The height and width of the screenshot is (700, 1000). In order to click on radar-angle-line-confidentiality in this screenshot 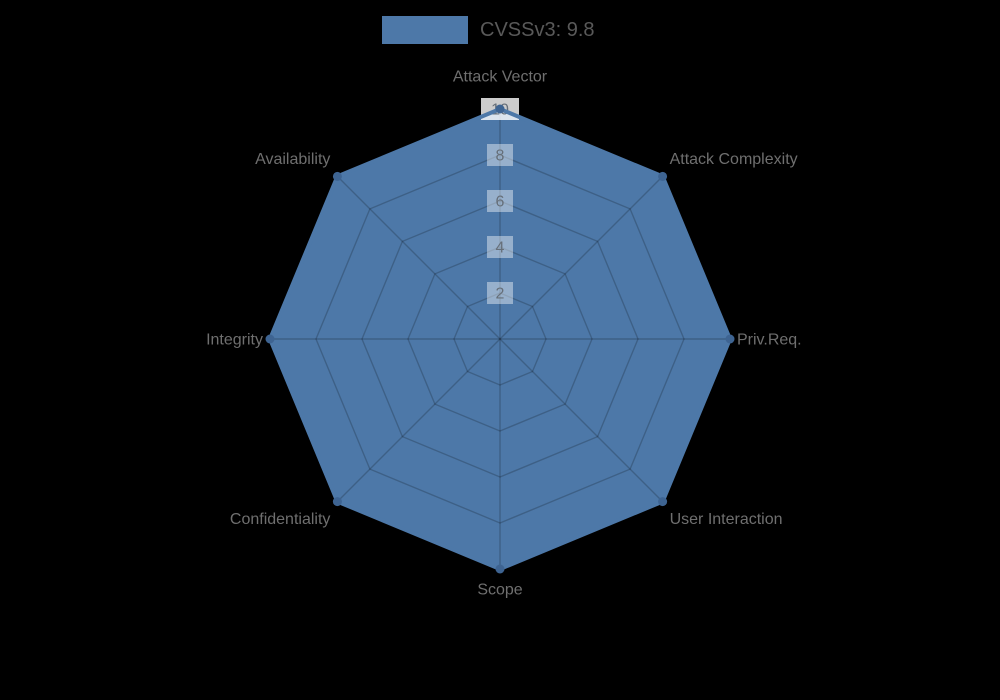, I will do `click(418, 420)`.